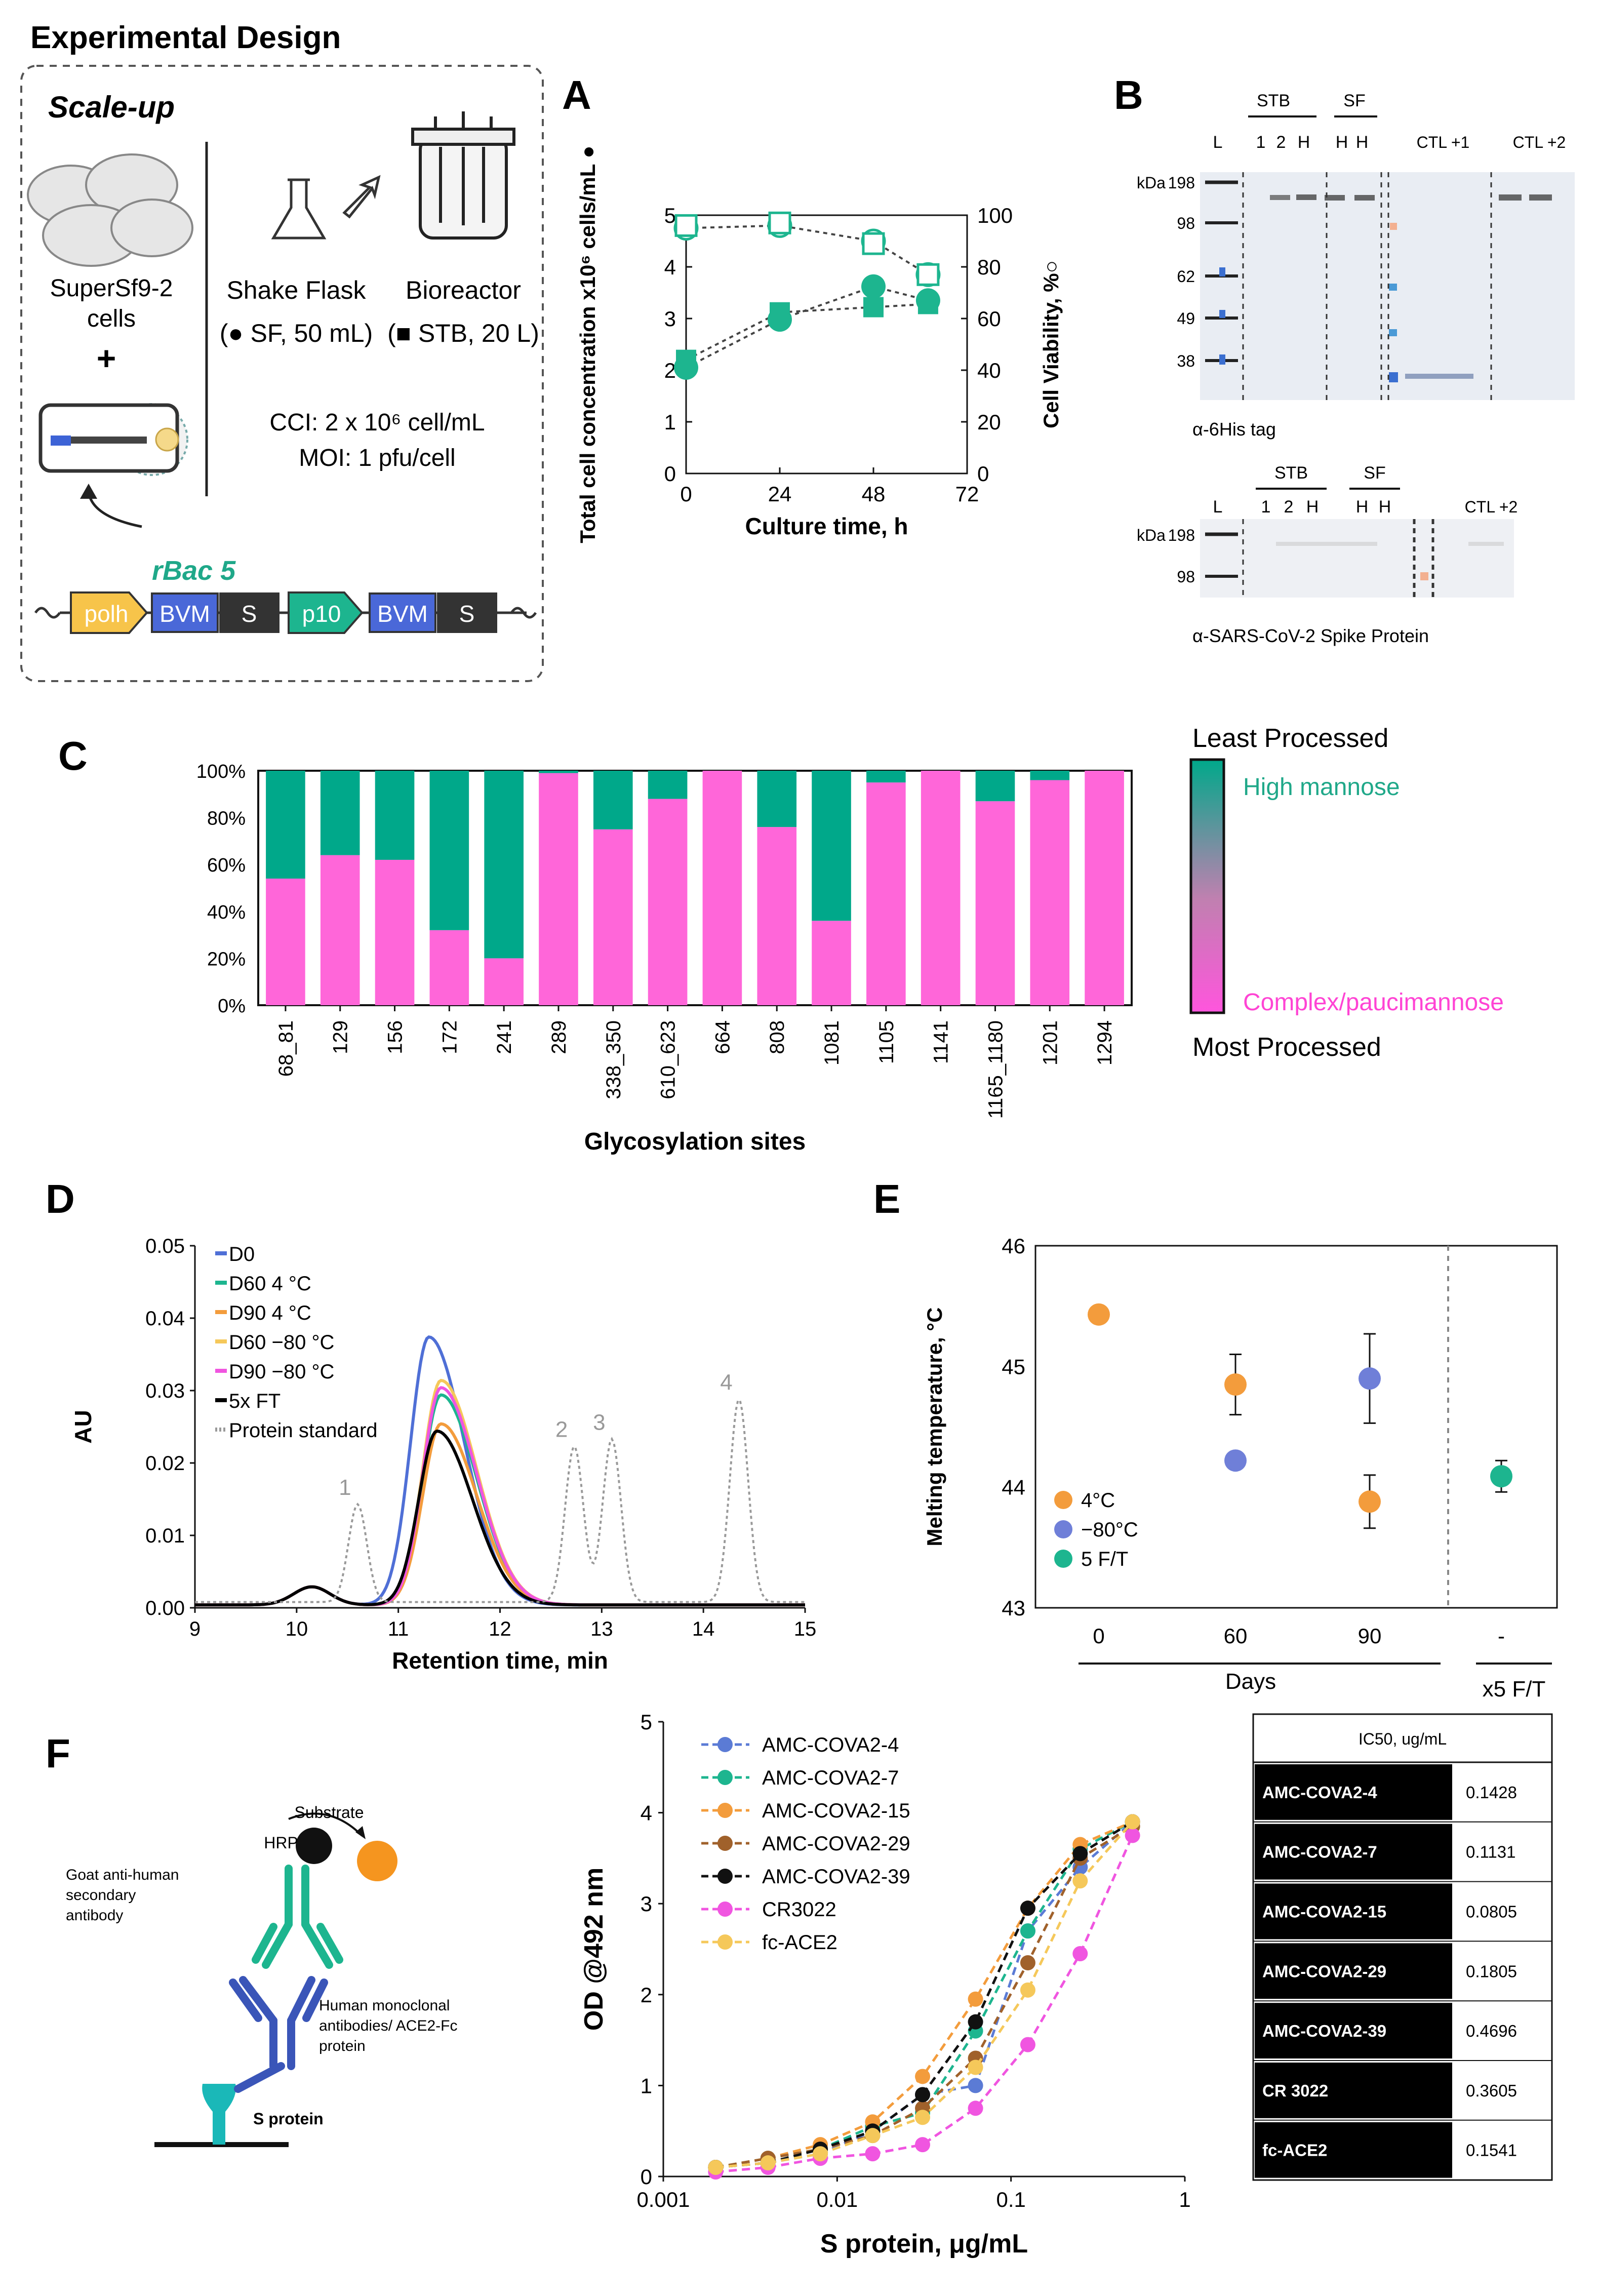 This screenshot has width=1597, height=2296. What do you see at coordinates (1291, 473) in the screenshot?
I see `spike-stb-label: STB` at bounding box center [1291, 473].